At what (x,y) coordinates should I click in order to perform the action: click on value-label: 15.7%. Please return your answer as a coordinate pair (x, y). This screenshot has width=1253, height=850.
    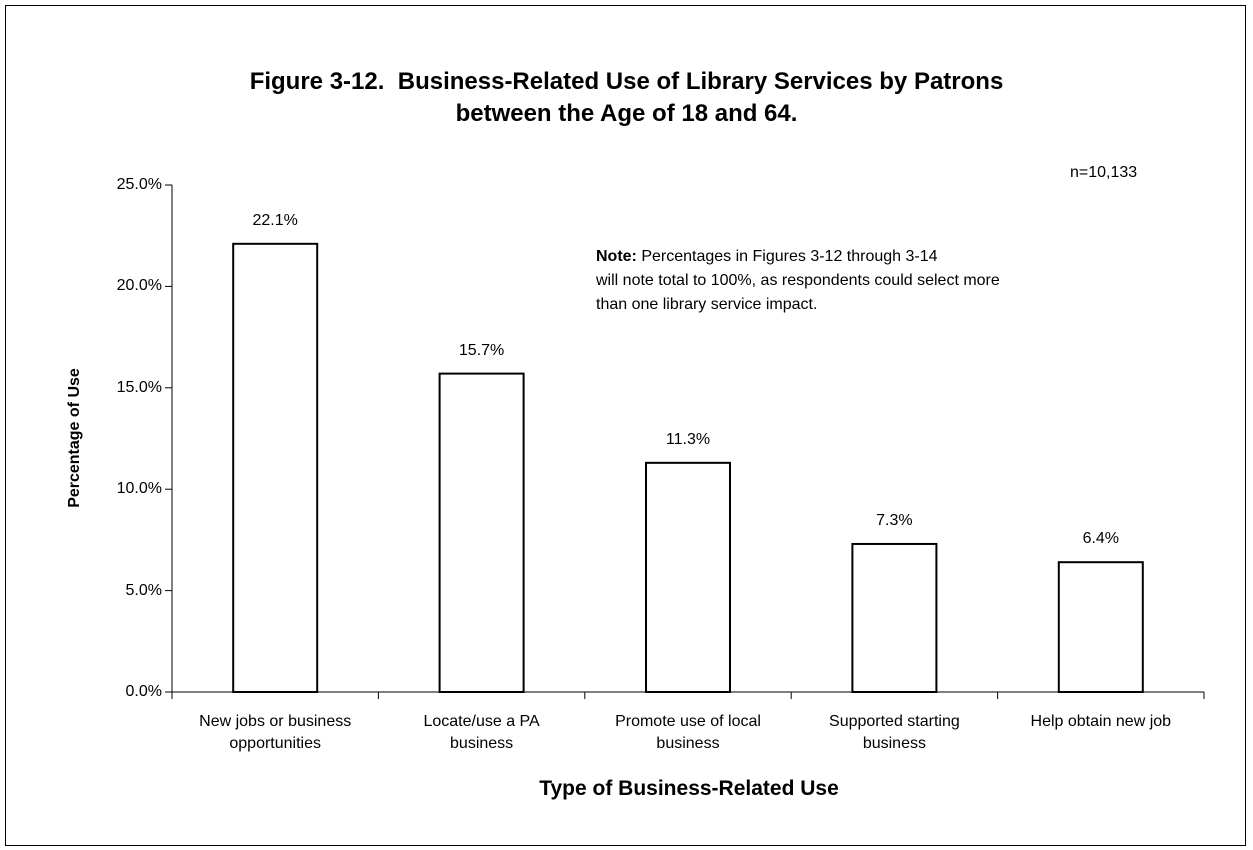
    Looking at the image, I should click on (481, 350).